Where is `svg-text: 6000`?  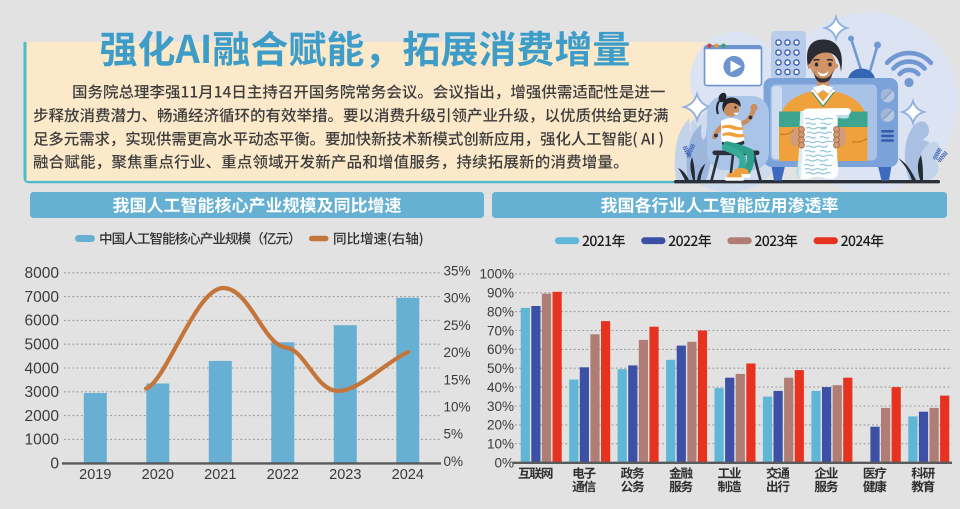 svg-text: 6000 is located at coordinates (42, 321).